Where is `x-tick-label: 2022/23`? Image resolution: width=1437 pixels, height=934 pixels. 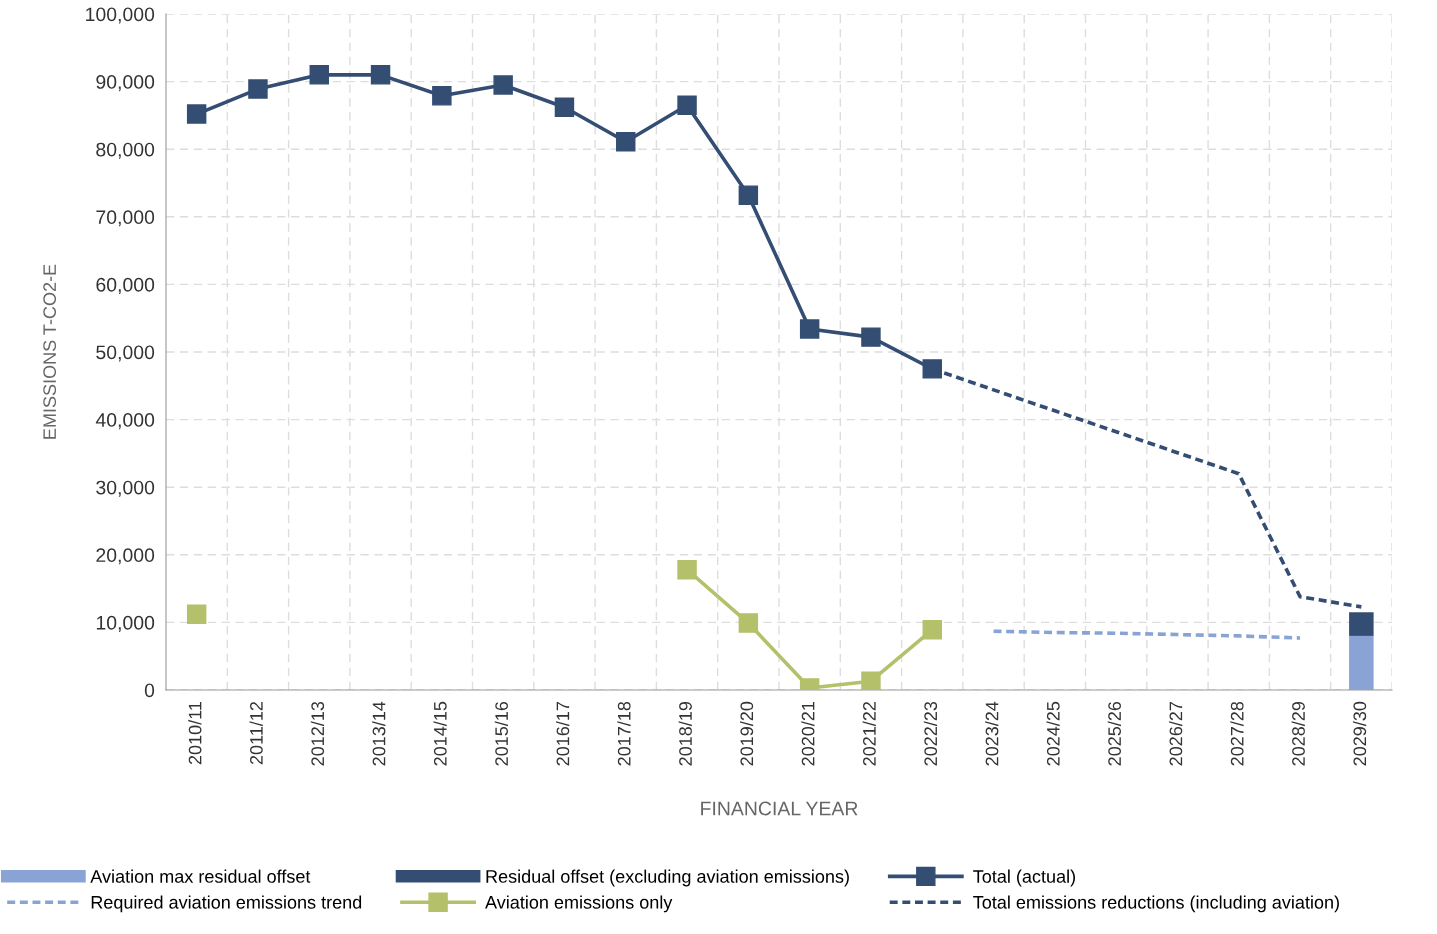 x-tick-label: 2022/23 is located at coordinates (930, 733).